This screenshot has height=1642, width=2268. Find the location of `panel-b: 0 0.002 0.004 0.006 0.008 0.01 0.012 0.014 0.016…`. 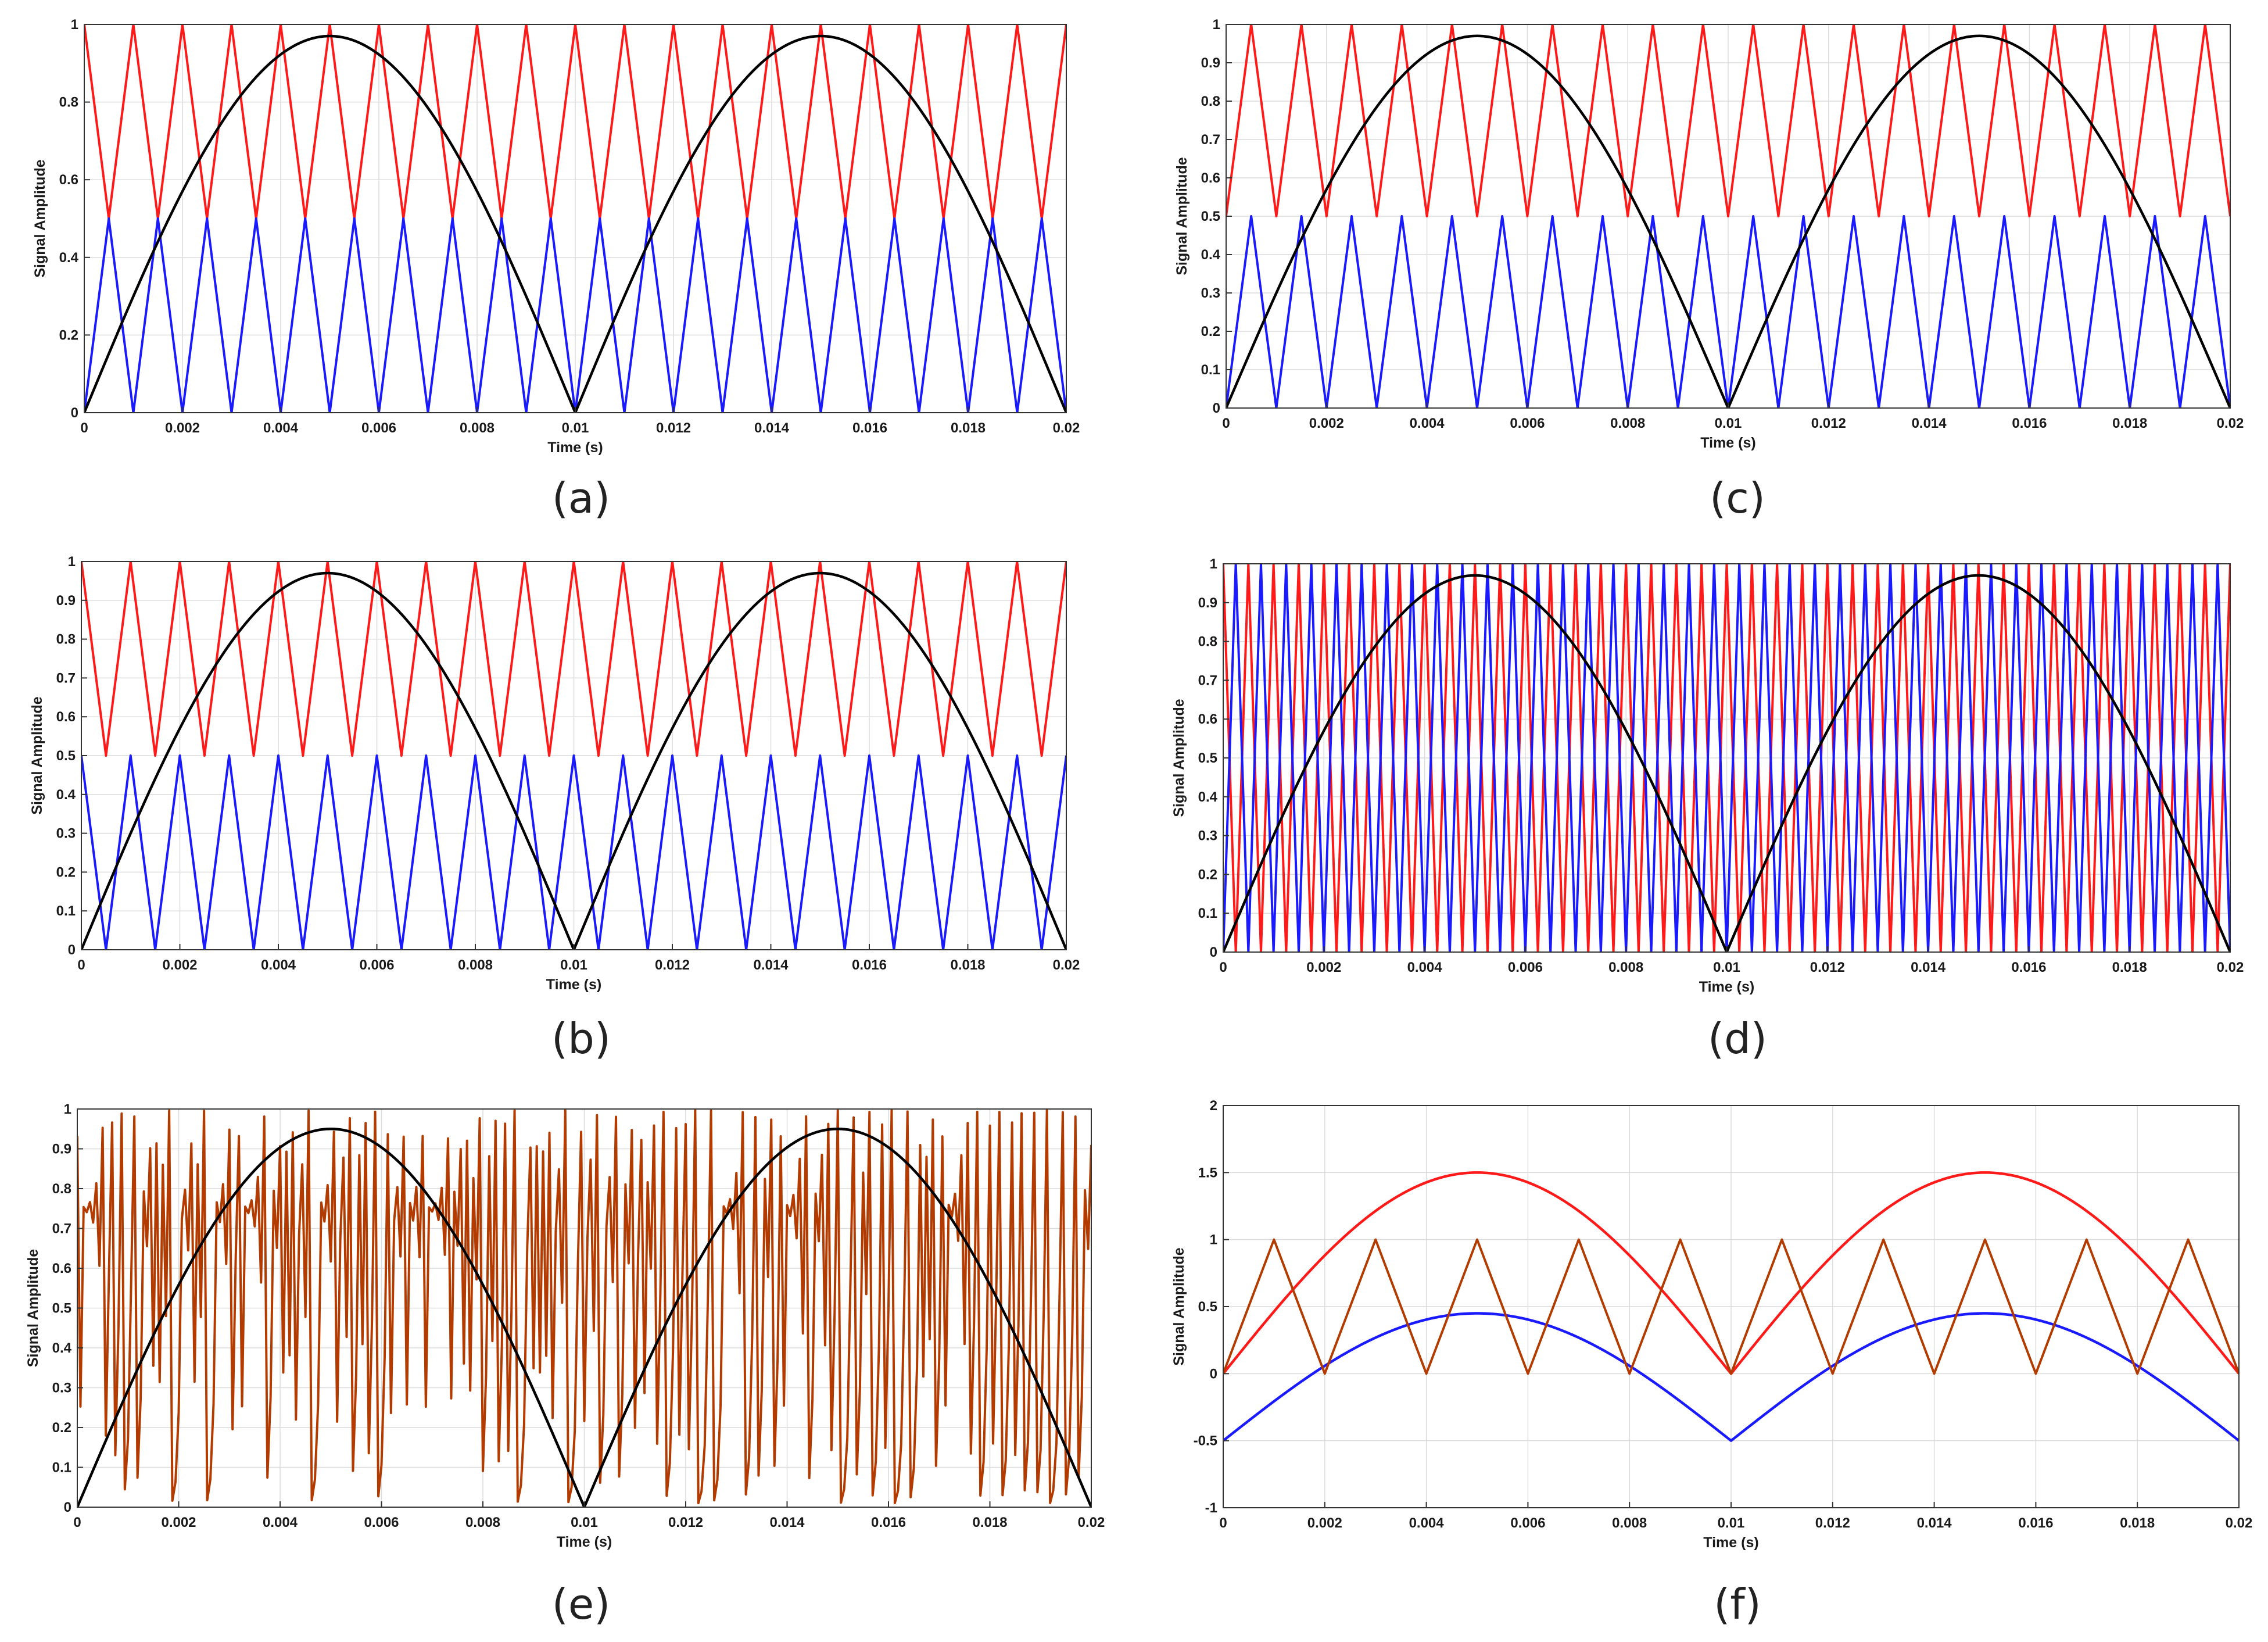

panel-b: 0 0.002 0.004 0.006 0.008 0.01 0.012 0.014 0.016… is located at coordinates (554, 808).